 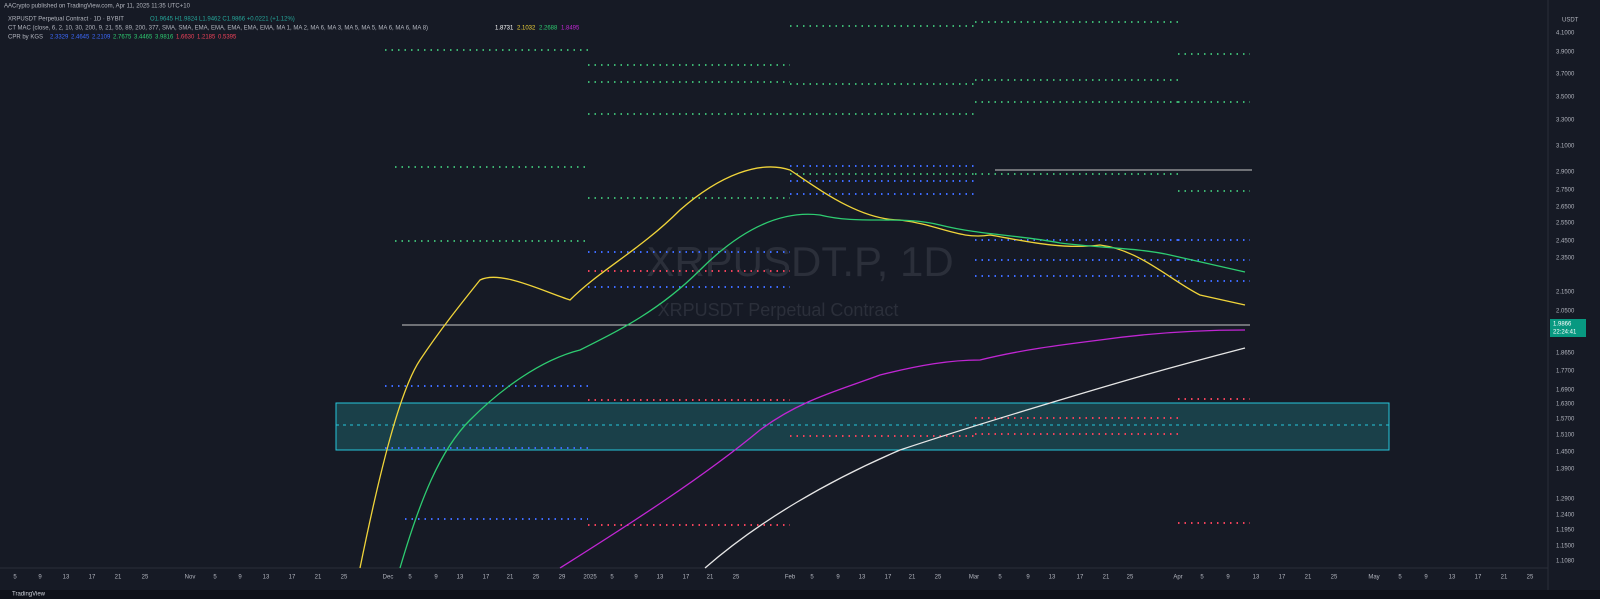 I want to click on price-label: 1.4500, so click(x=1565, y=453).